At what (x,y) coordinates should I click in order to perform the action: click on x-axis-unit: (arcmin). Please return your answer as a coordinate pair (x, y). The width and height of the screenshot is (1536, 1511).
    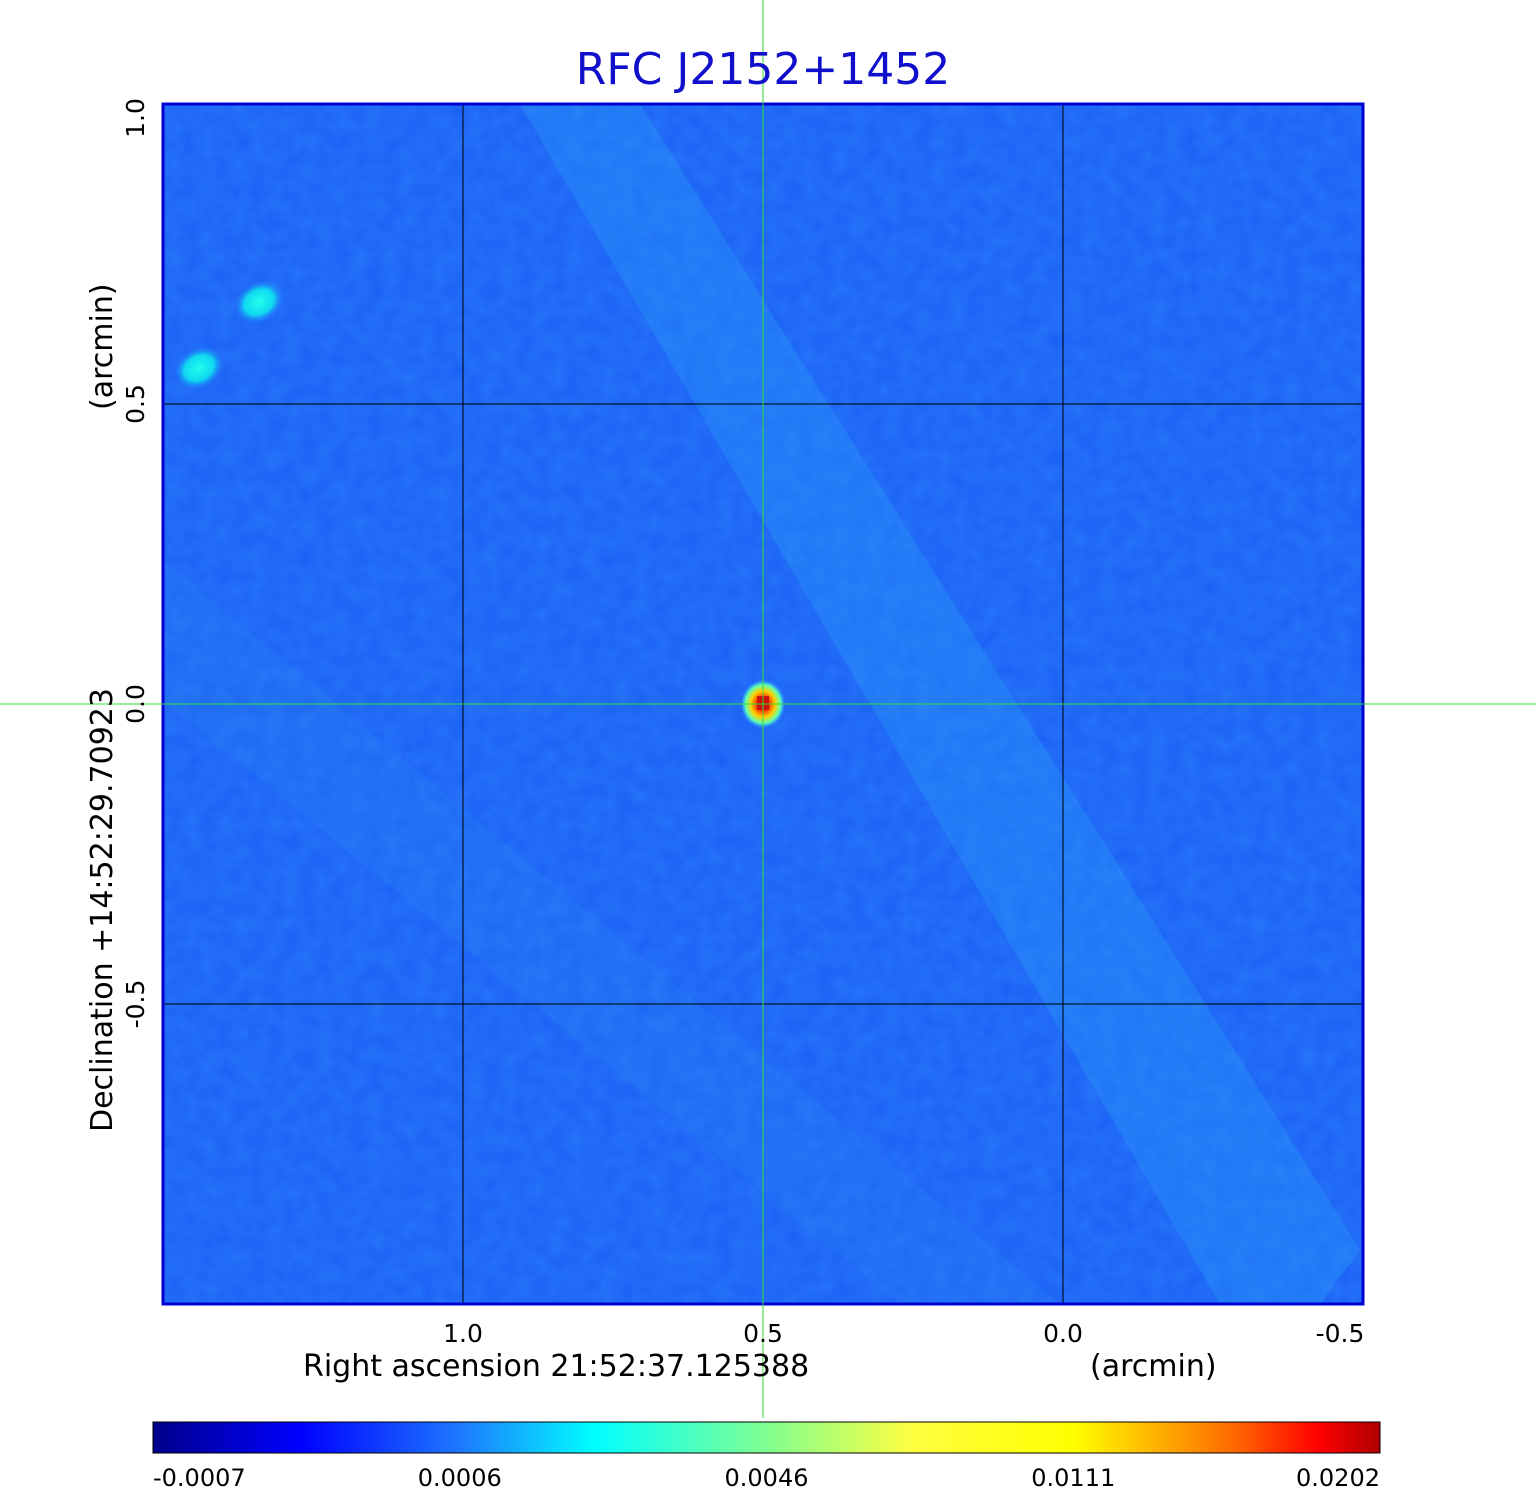
    Looking at the image, I should click on (1153, 1366).